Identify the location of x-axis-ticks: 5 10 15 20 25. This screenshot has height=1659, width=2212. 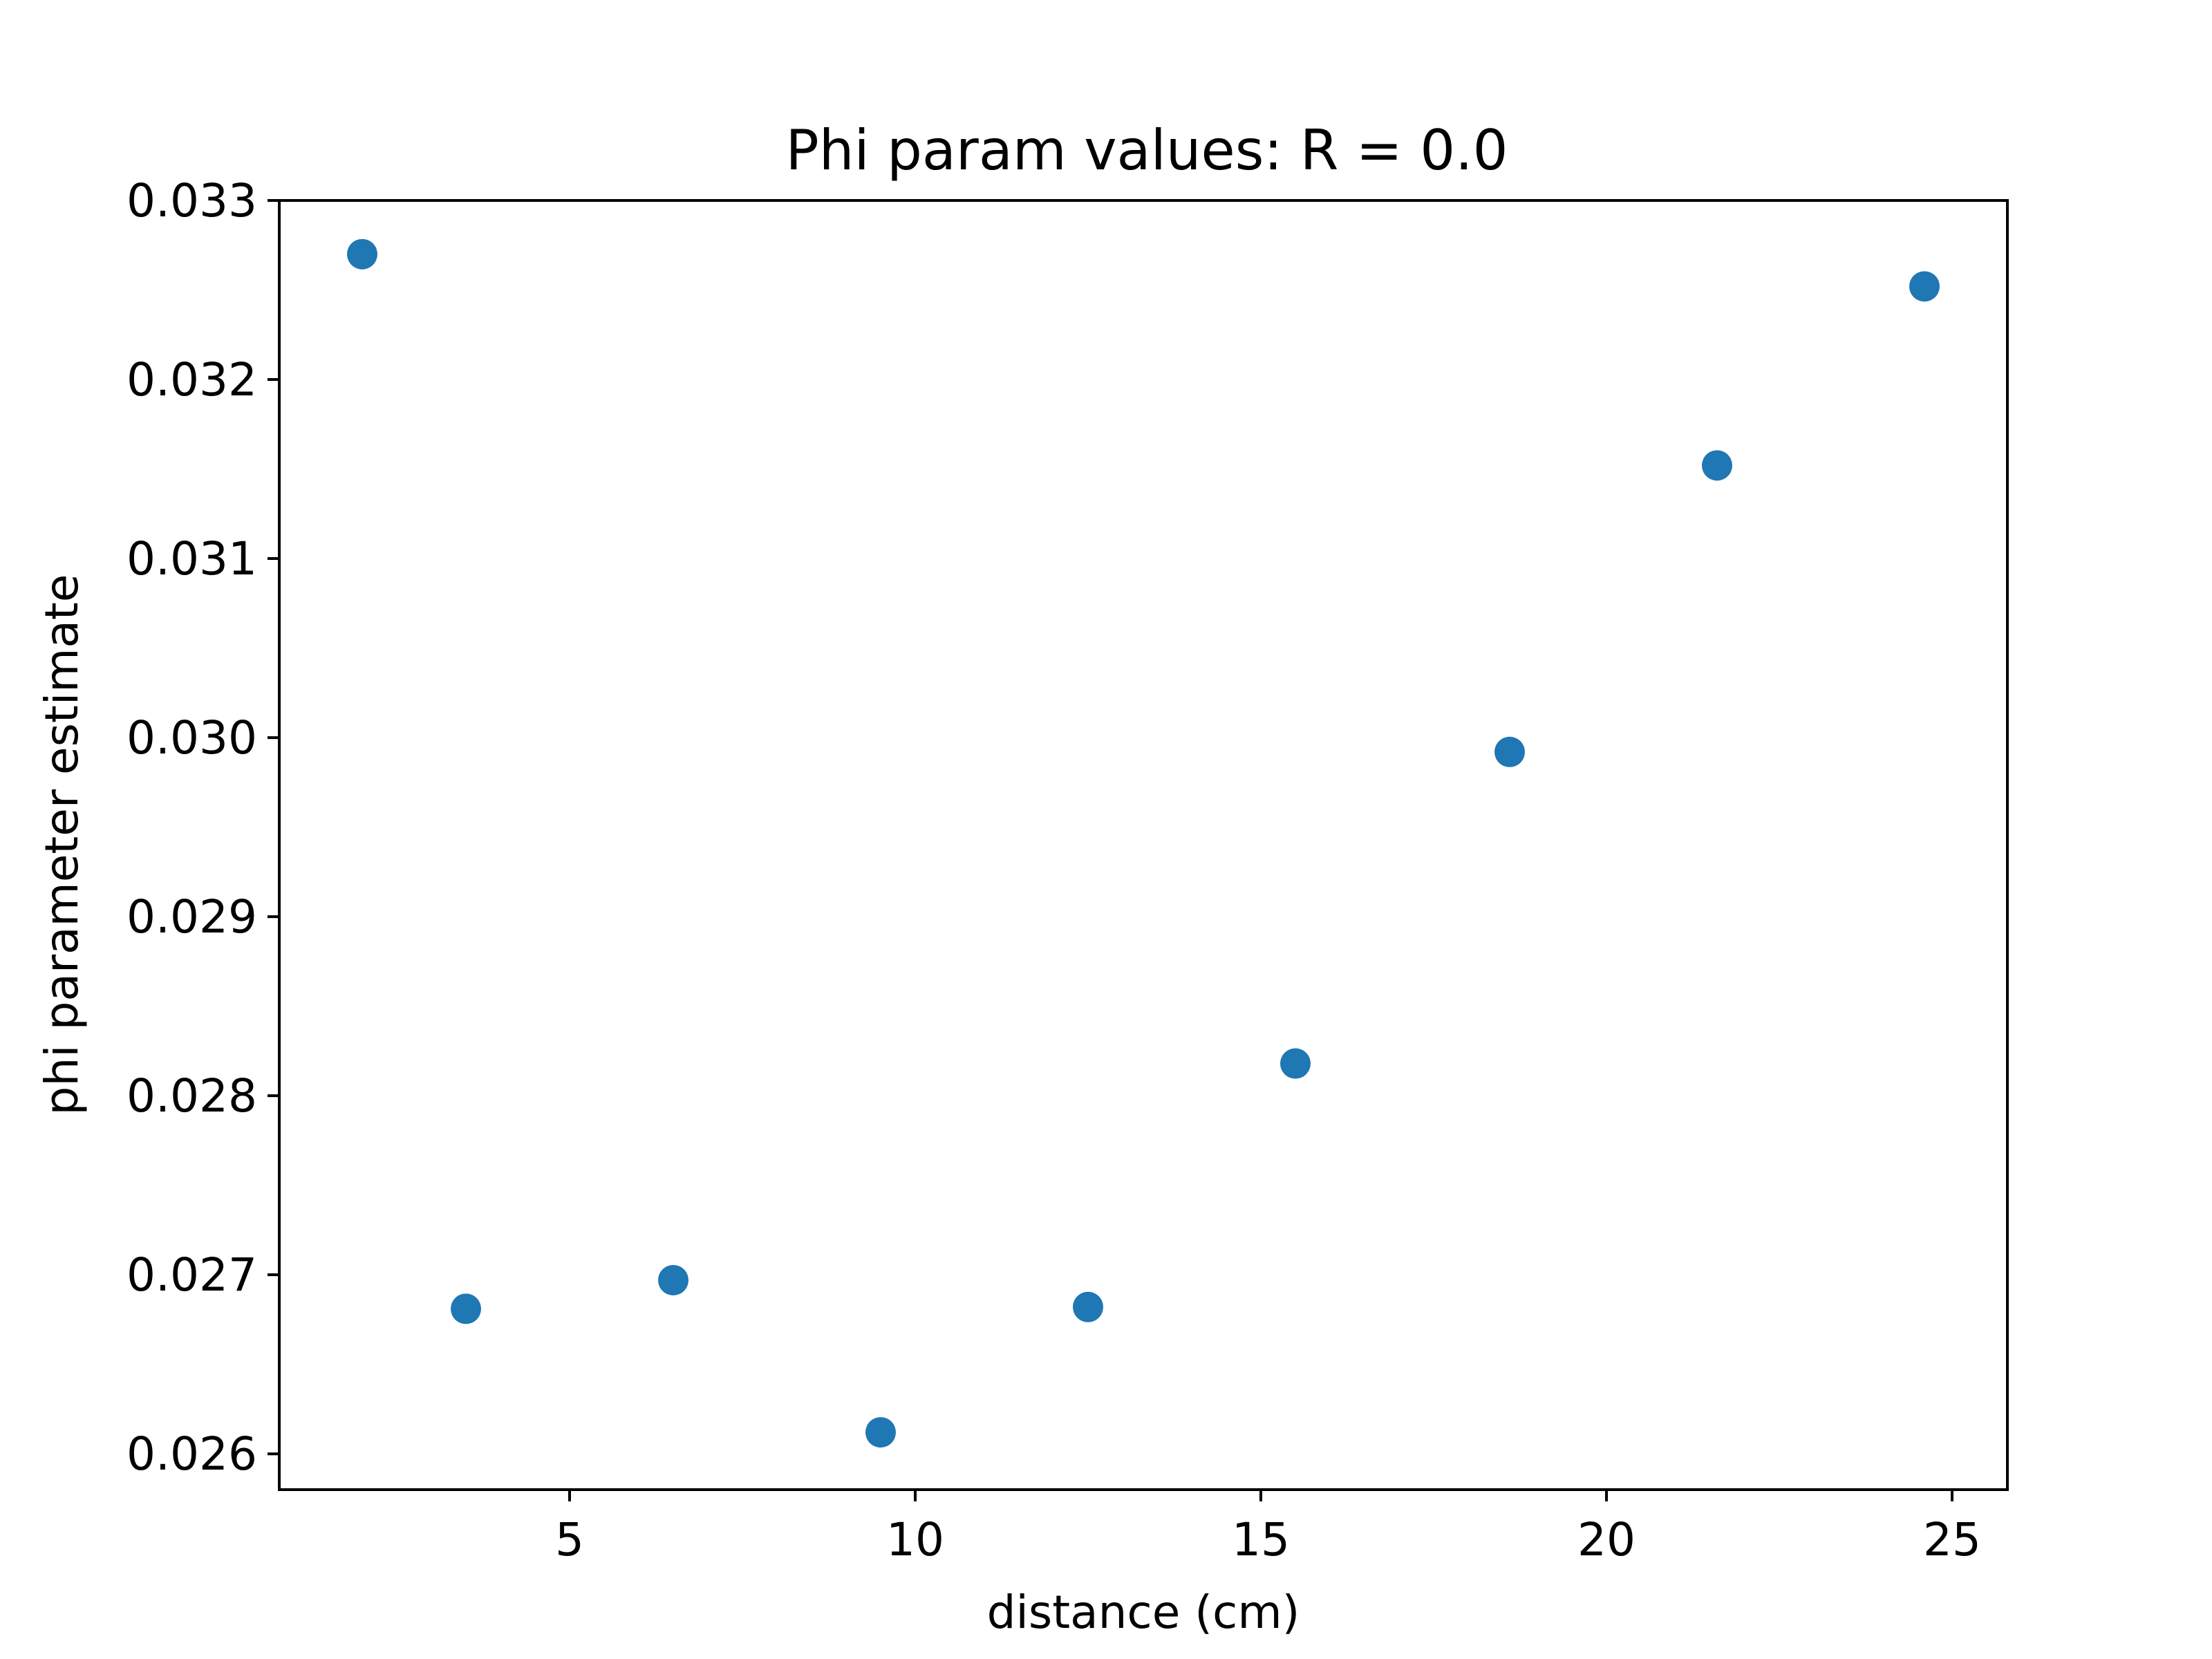
(1268, 1528).